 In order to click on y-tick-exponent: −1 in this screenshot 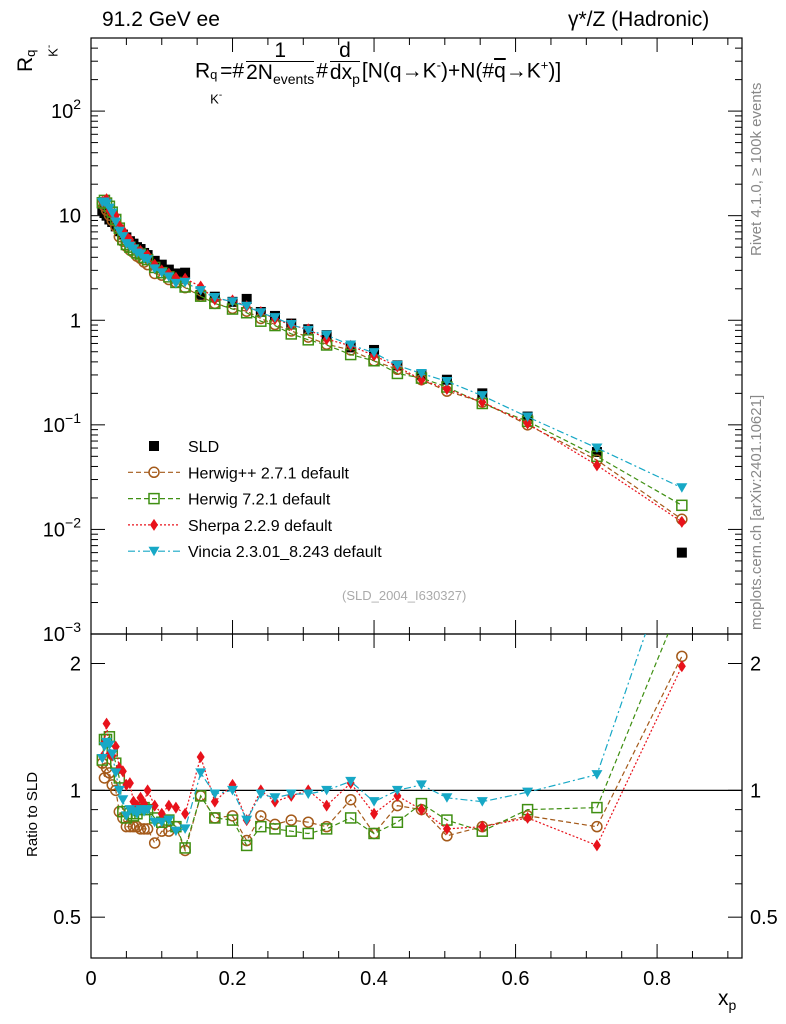, I will do `click(73, 418)`.